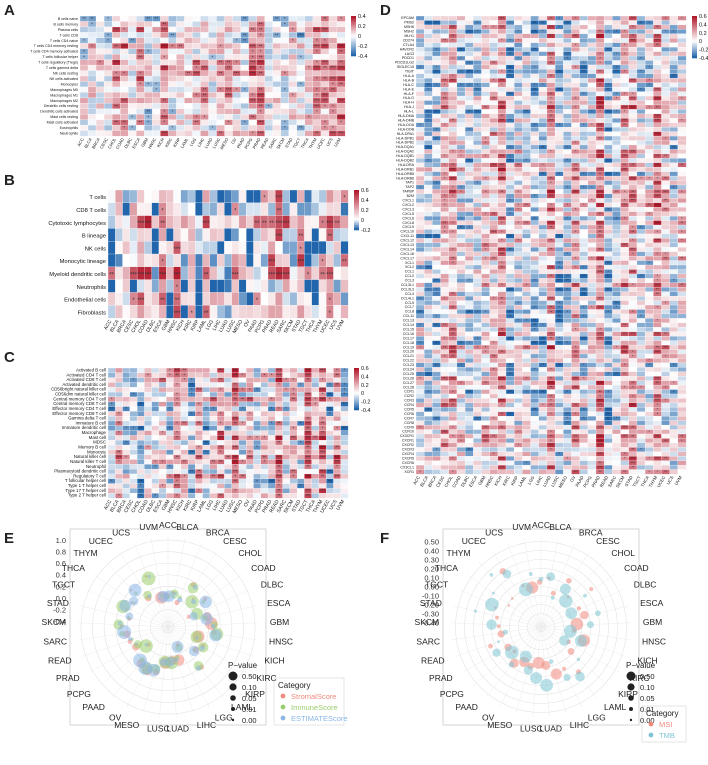  Describe the element at coordinates (187, 326) in the screenshot. I see `column-label: KIRC` at that location.